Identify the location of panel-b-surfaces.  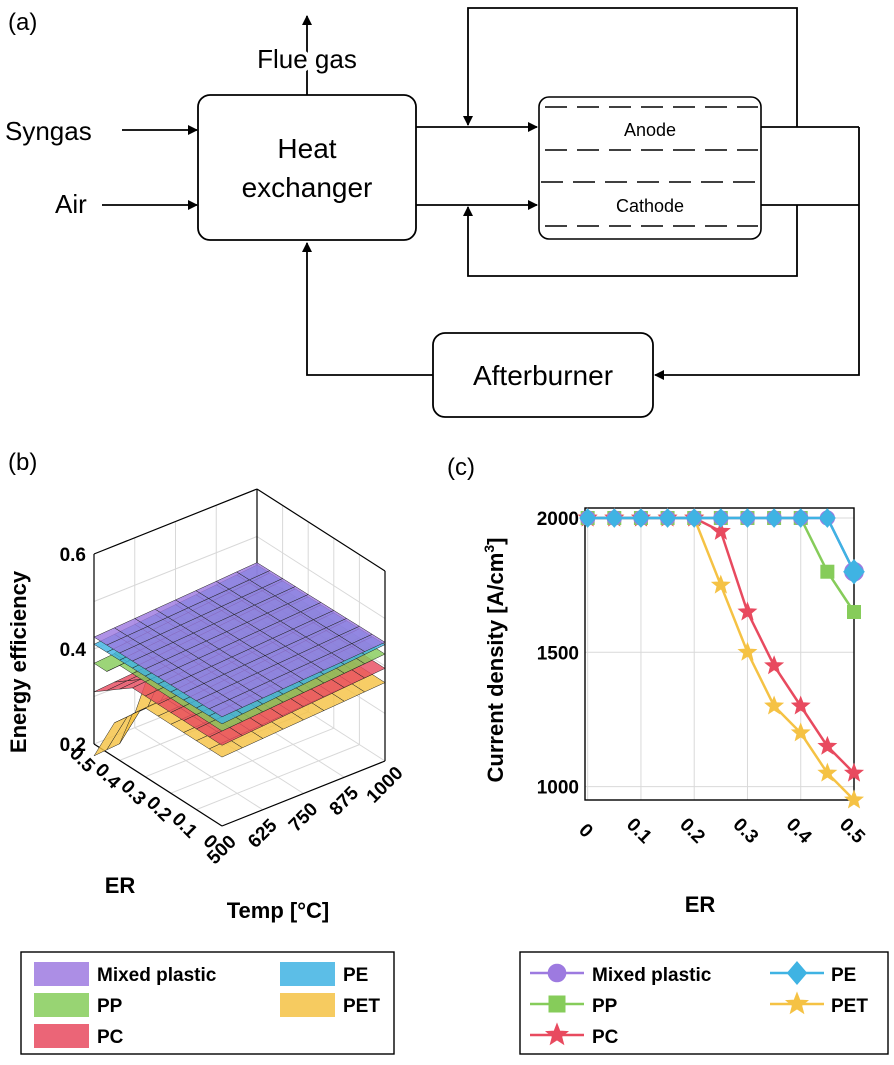
(239, 660).